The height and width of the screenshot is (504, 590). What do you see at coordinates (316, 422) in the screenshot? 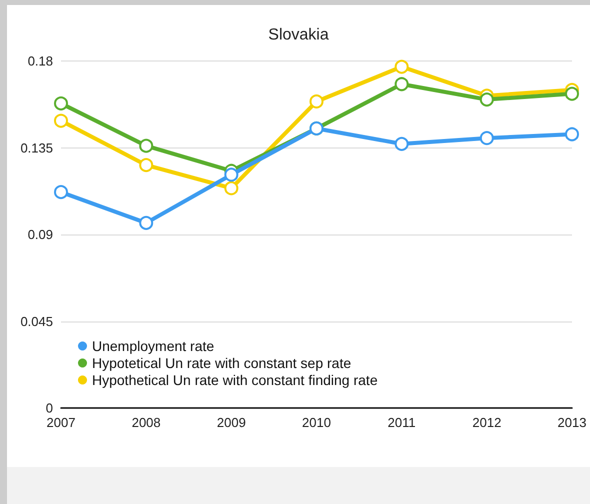
I see `x-tick-label: 2010` at bounding box center [316, 422].